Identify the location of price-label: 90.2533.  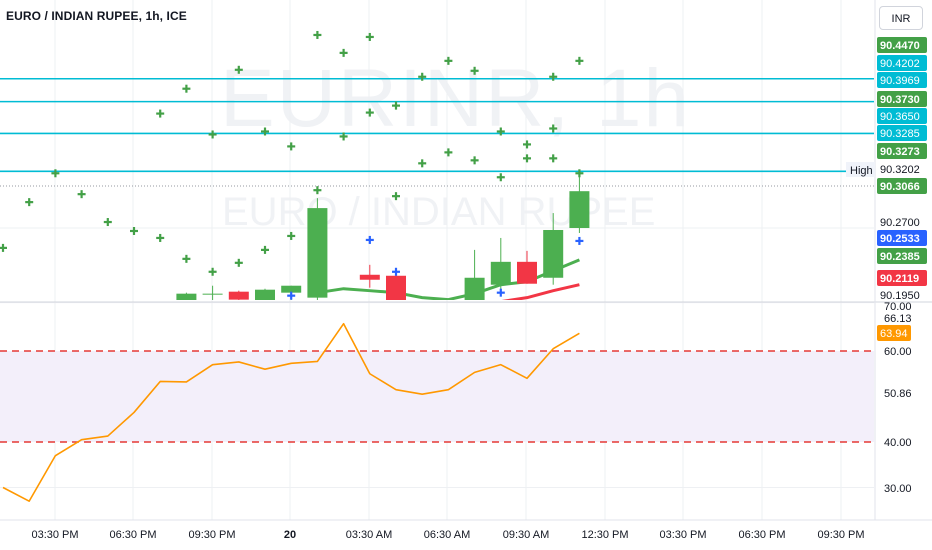
(902, 238).